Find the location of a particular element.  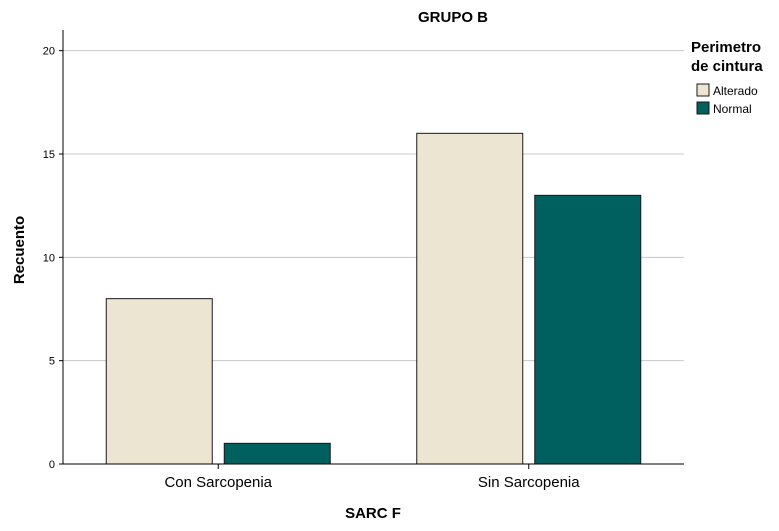

y-tick-label: 5 is located at coordinates (52, 362).